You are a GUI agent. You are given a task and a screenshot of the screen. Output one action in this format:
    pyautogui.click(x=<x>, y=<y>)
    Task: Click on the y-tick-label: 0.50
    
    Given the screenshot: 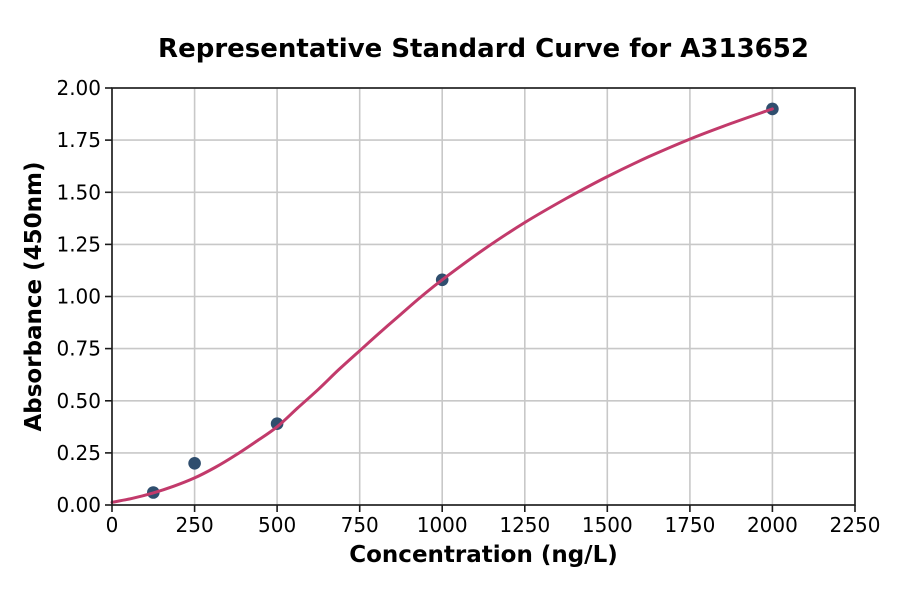 What is the action you would take?
    pyautogui.click(x=78, y=401)
    